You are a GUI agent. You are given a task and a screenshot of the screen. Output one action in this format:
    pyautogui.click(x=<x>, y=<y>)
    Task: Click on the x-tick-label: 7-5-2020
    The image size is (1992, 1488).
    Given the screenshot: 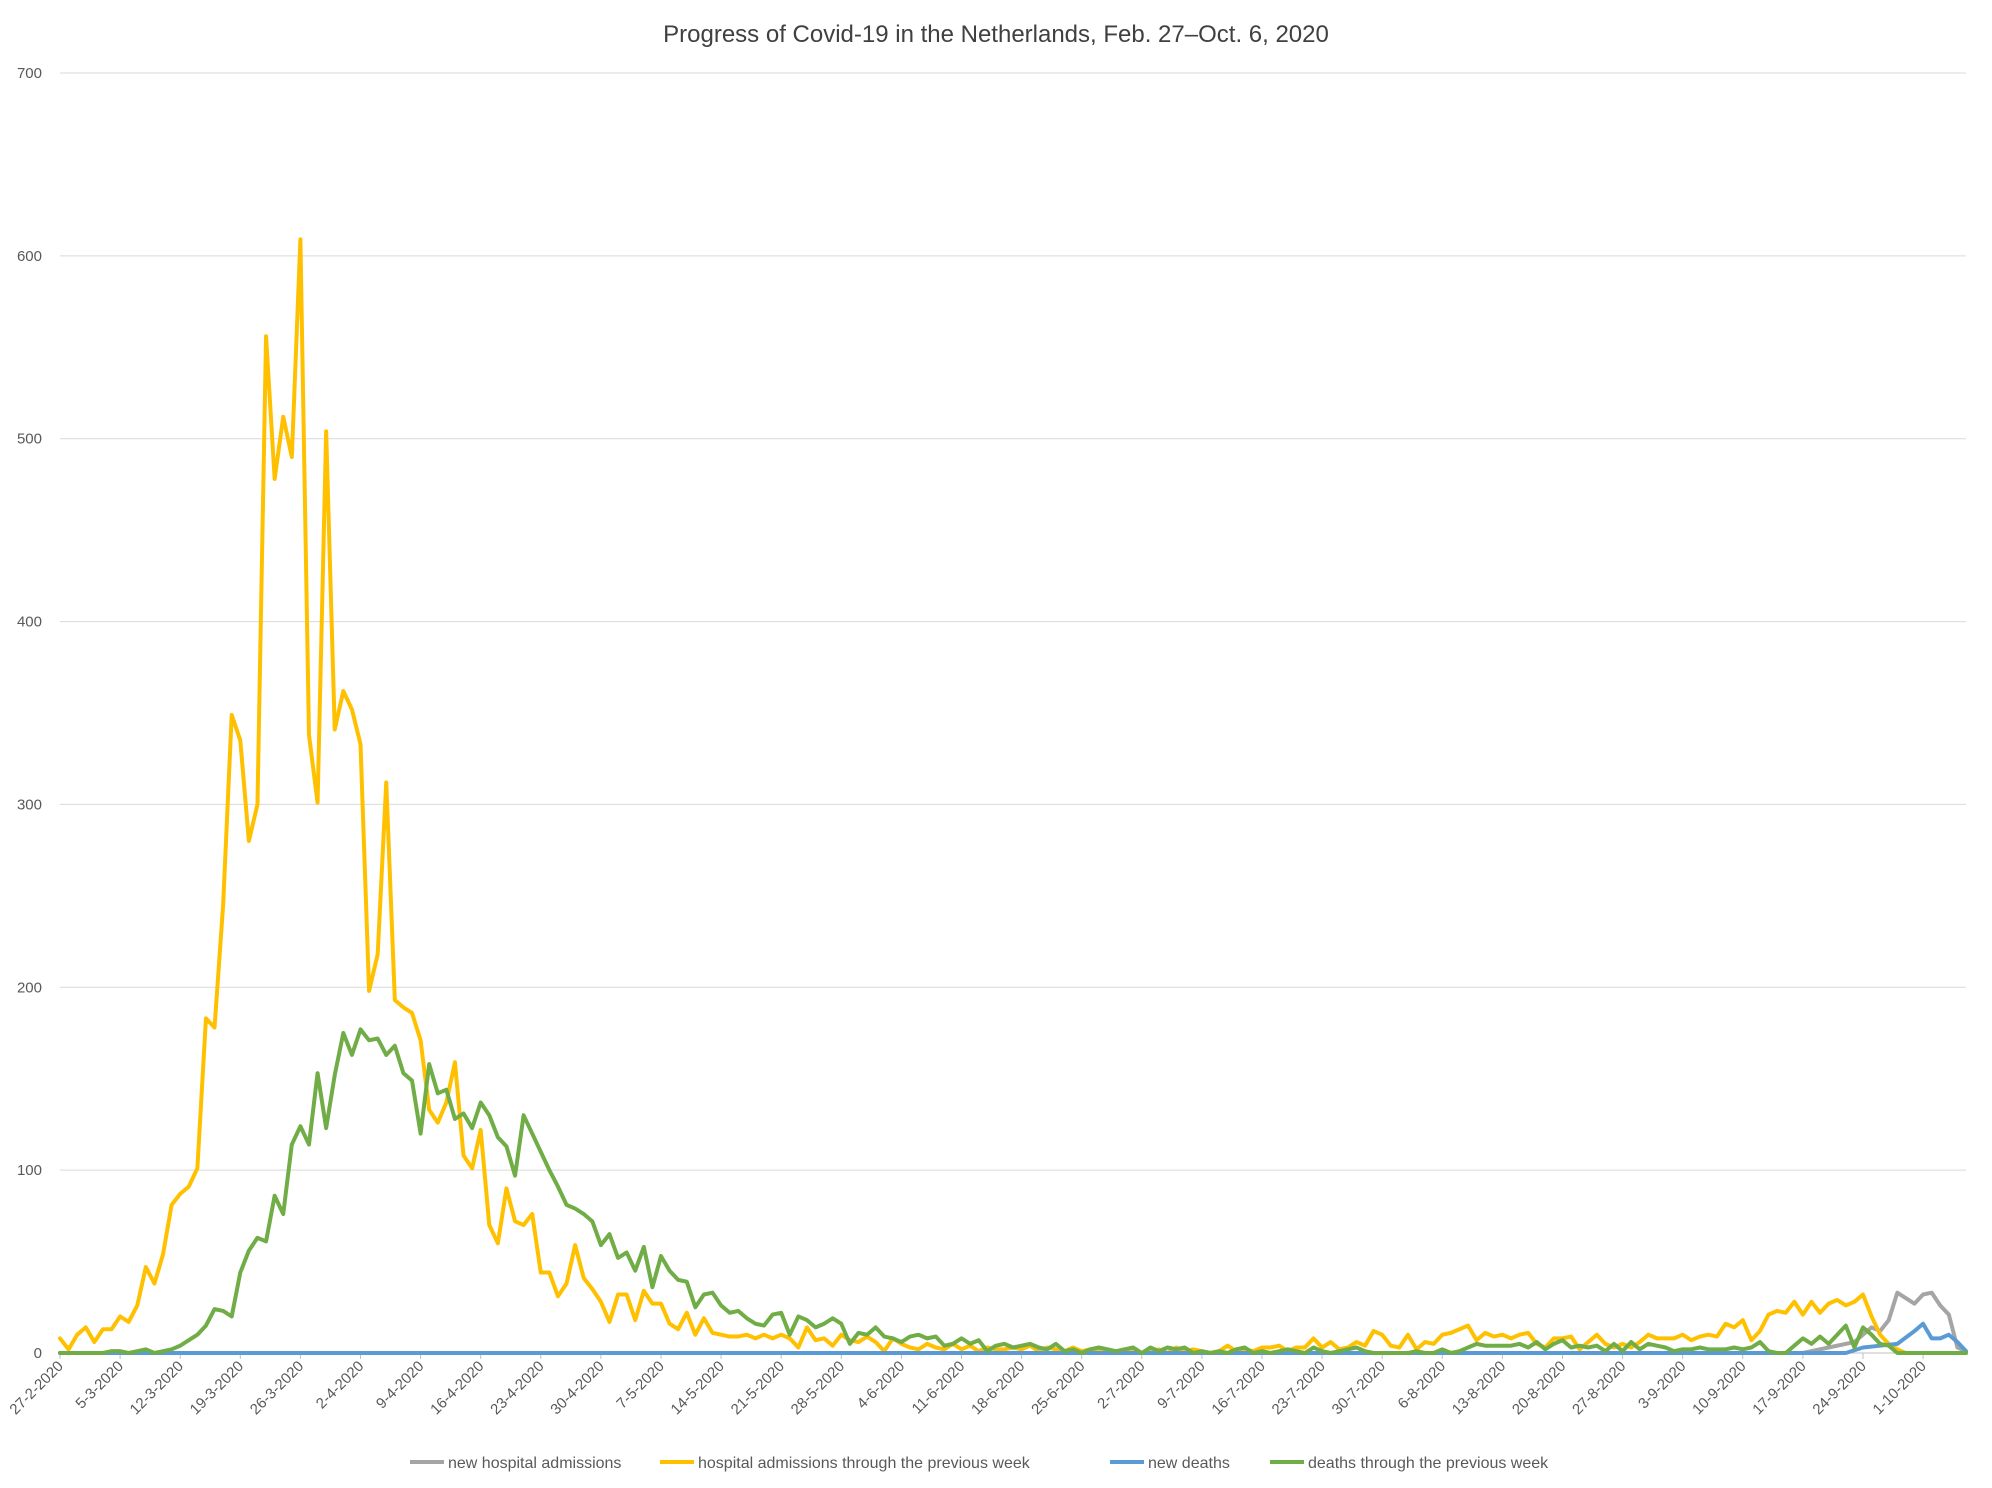 What is the action you would take?
    pyautogui.click(x=640, y=1385)
    